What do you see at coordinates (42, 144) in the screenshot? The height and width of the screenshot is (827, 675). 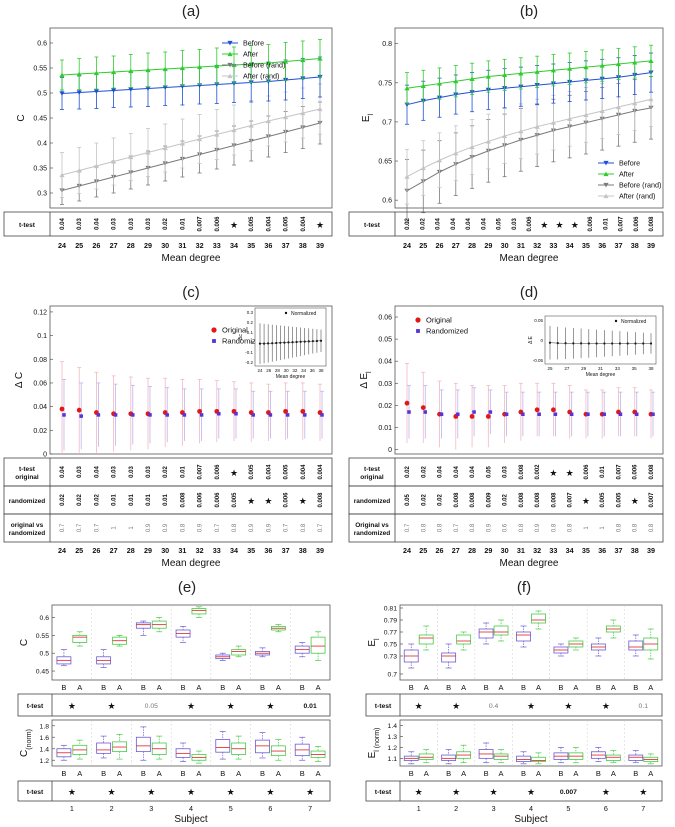 I see `y-tick-label: 0.4` at bounding box center [42, 144].